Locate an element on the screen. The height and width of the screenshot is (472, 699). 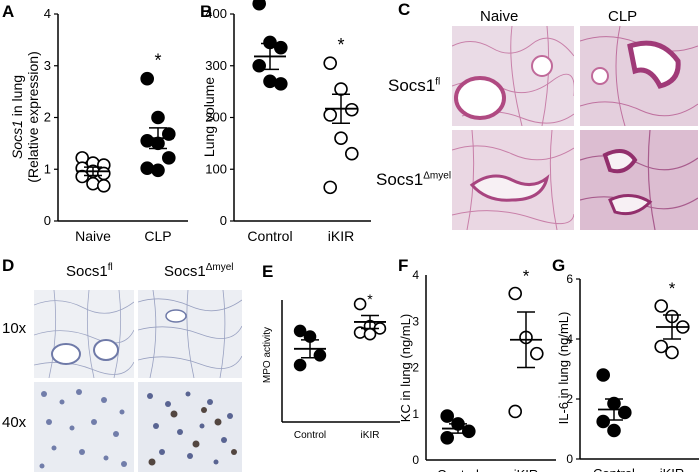
panel-label-e: E is located at coordinates (268, 271).